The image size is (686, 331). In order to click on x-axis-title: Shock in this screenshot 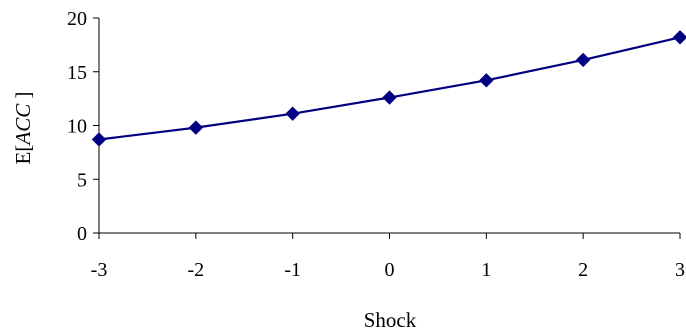, I will do `click(390, 319)`.